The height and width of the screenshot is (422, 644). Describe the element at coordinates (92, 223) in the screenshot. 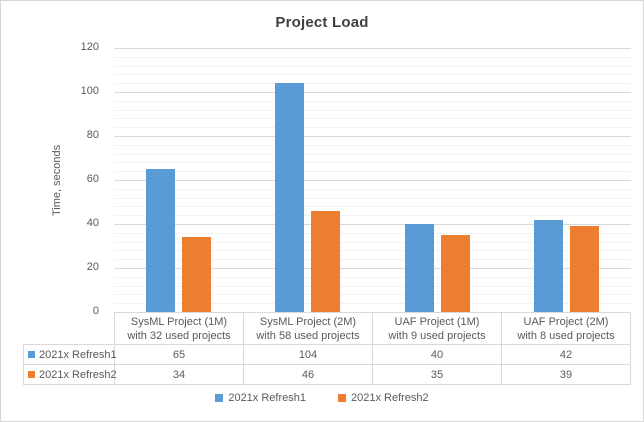

I see `y-tick-label: 40` at that location.